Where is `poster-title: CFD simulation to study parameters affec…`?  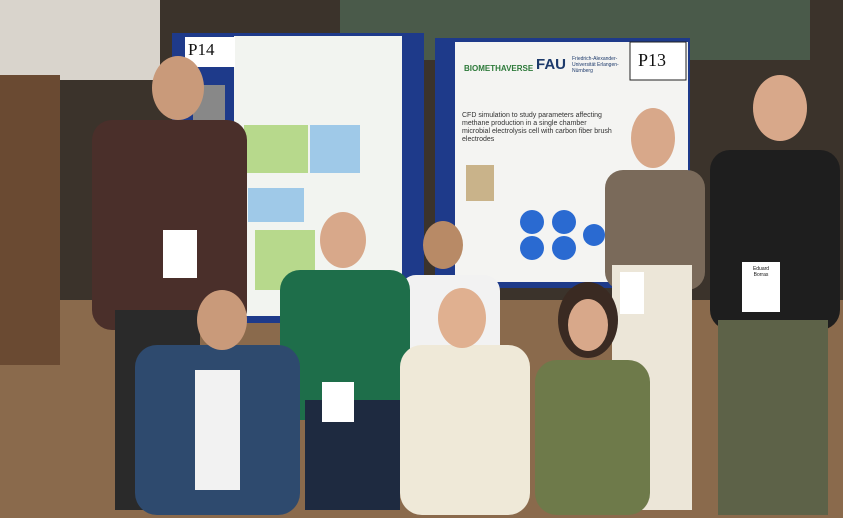 poster-title: CFD simulation to study parameters affec… is located at coordinates (537, 127).